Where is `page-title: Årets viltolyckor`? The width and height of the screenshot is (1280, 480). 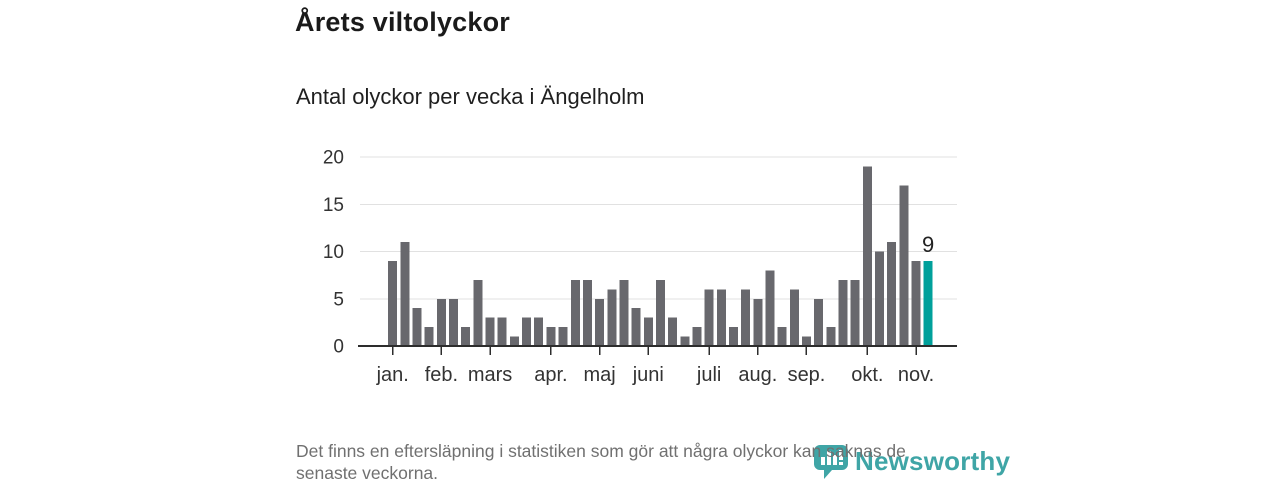 page-title: Årets viltolyckor is located at coordinates (402, 22).